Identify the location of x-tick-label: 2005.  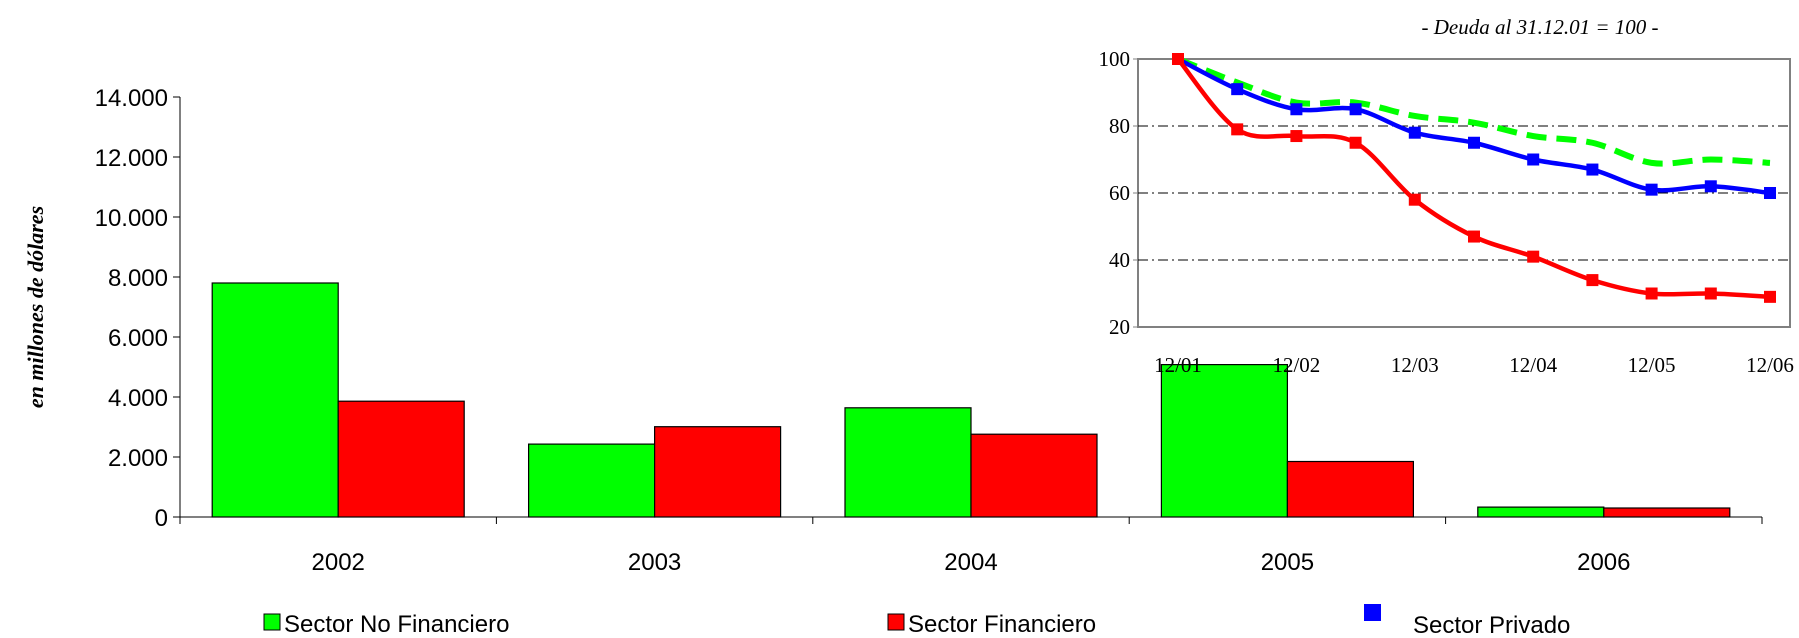
(1287, 562).